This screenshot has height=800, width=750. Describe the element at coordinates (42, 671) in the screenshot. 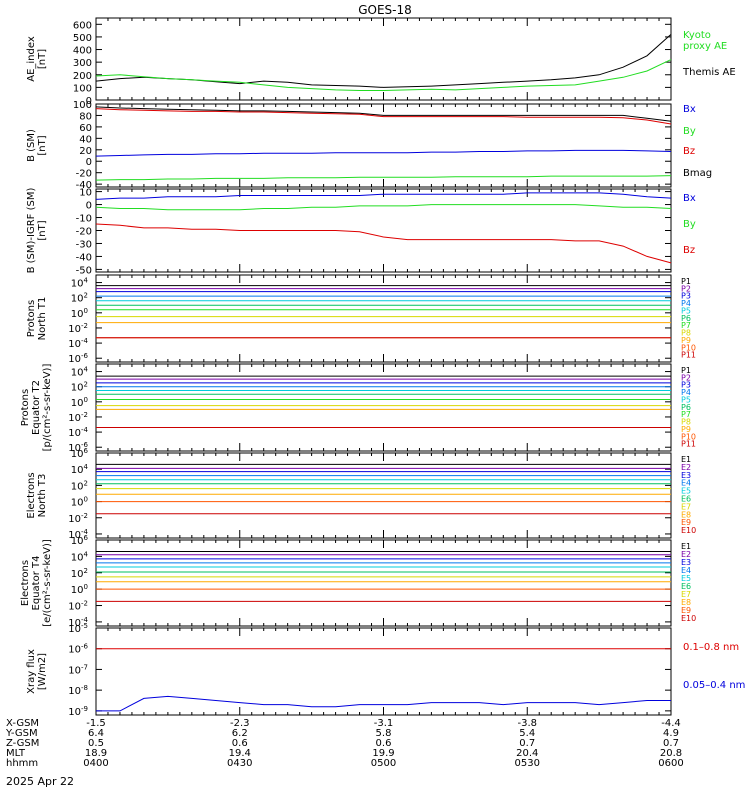

I see `y-axis-label: [W/m2]` at that location.